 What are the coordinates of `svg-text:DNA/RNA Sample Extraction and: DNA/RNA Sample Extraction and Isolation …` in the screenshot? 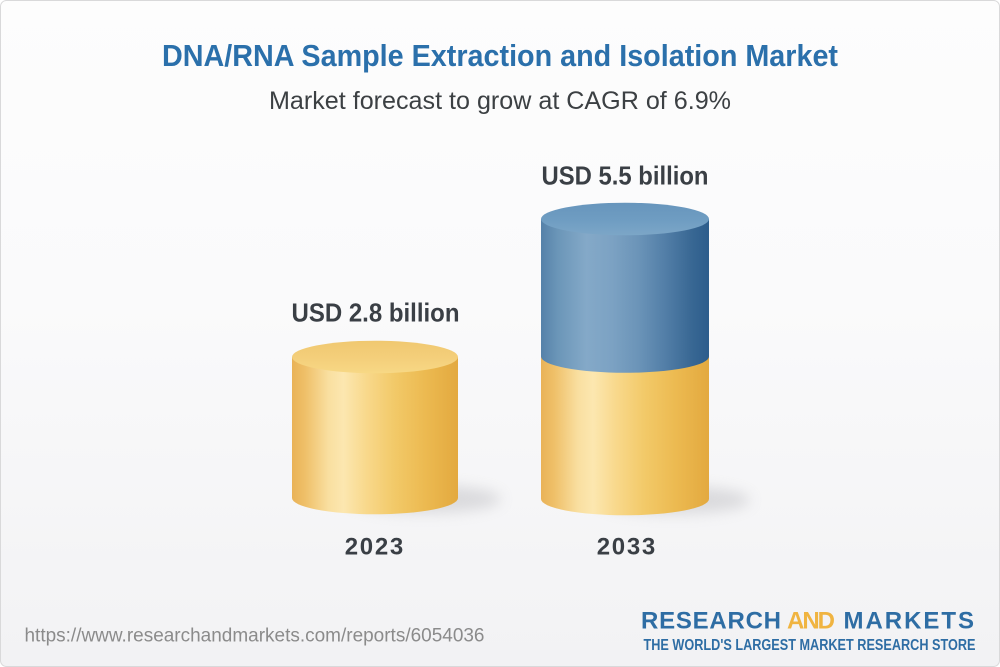 It's located at (500, 55).